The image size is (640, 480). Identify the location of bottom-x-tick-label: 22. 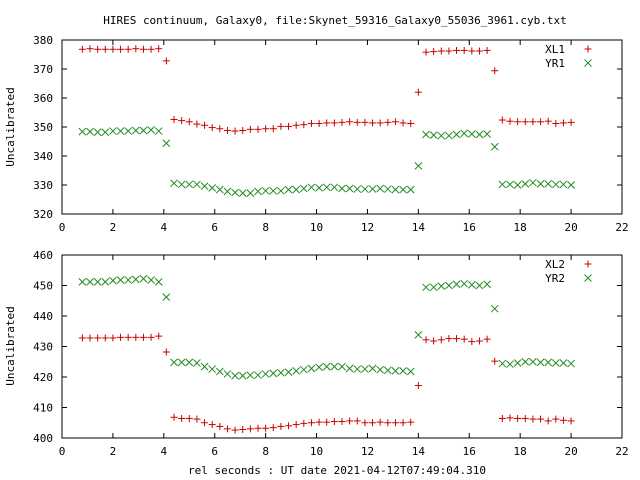
(621, 451).